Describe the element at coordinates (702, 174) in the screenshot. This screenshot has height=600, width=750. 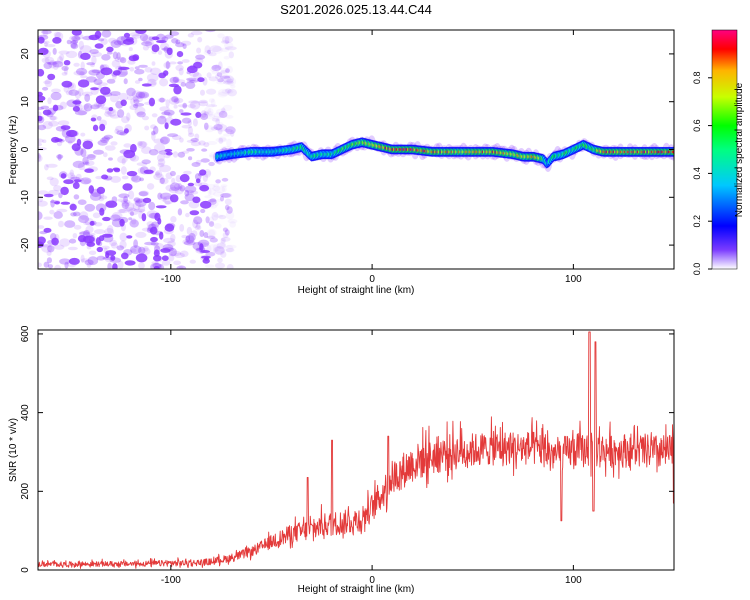
I see `colorbar-axes: 0.0 0.2 0.4 0.6 0.8` at that location.